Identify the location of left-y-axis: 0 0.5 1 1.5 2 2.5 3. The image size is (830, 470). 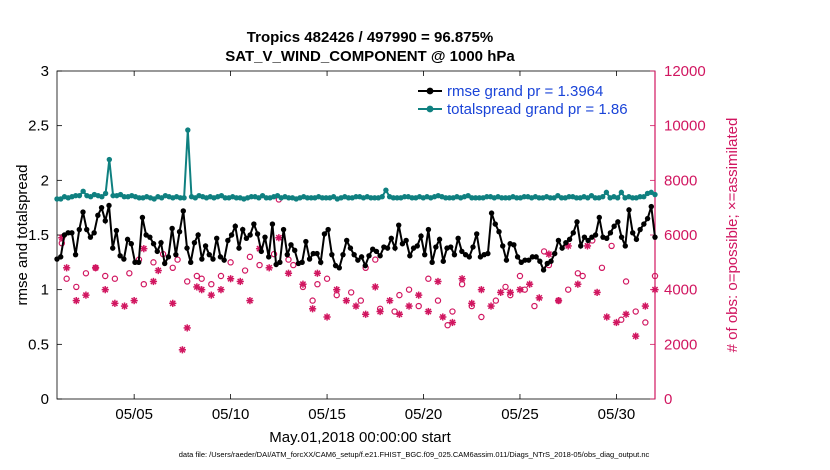
(45, 235).